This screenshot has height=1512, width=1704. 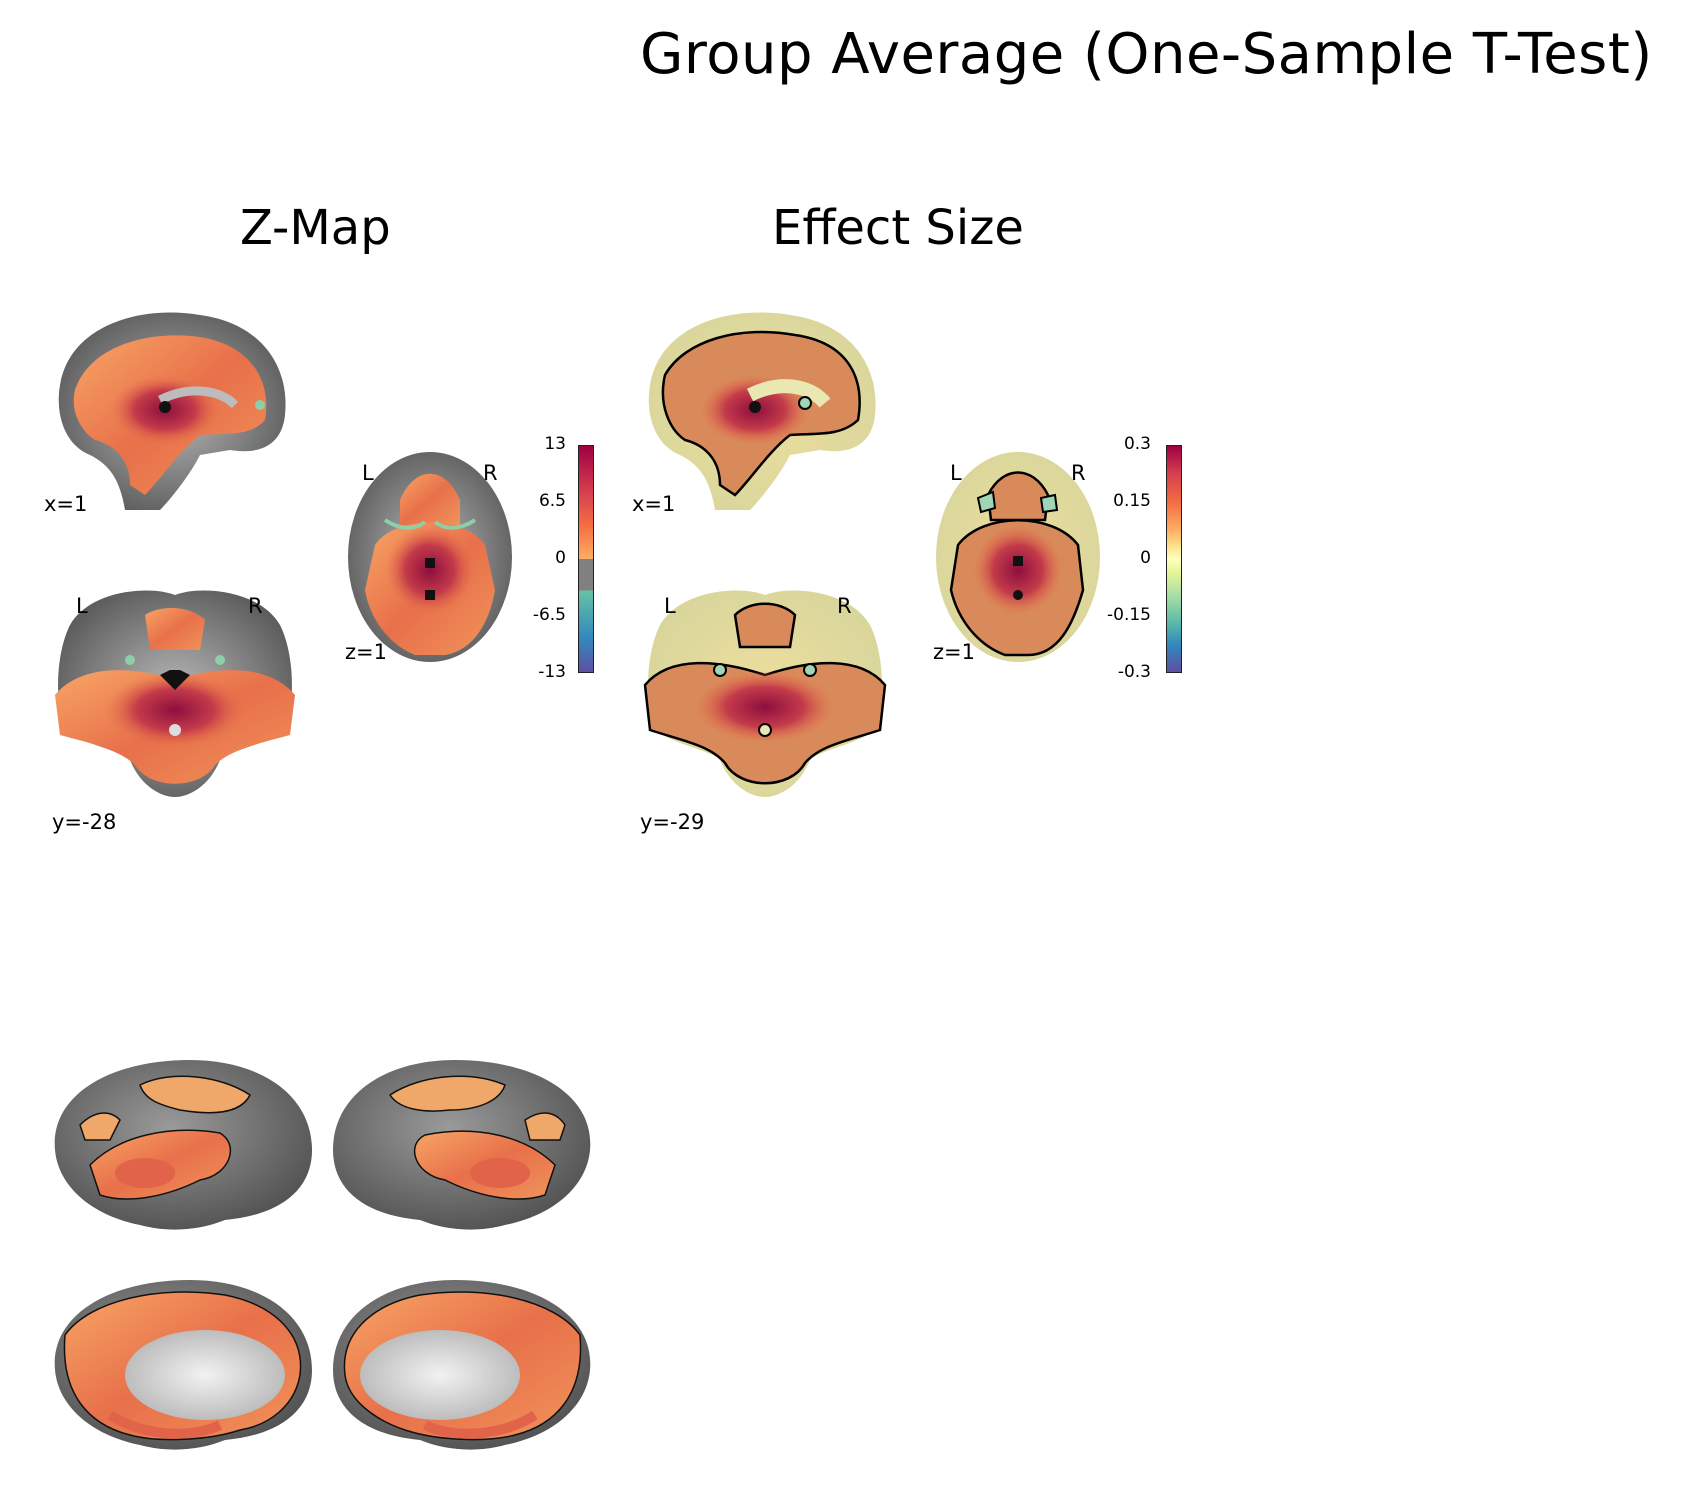 What do you see at coordinates (430, 557) in the screenshot?
I see `zmap-axial-slice` at bounding box center [430, 557].